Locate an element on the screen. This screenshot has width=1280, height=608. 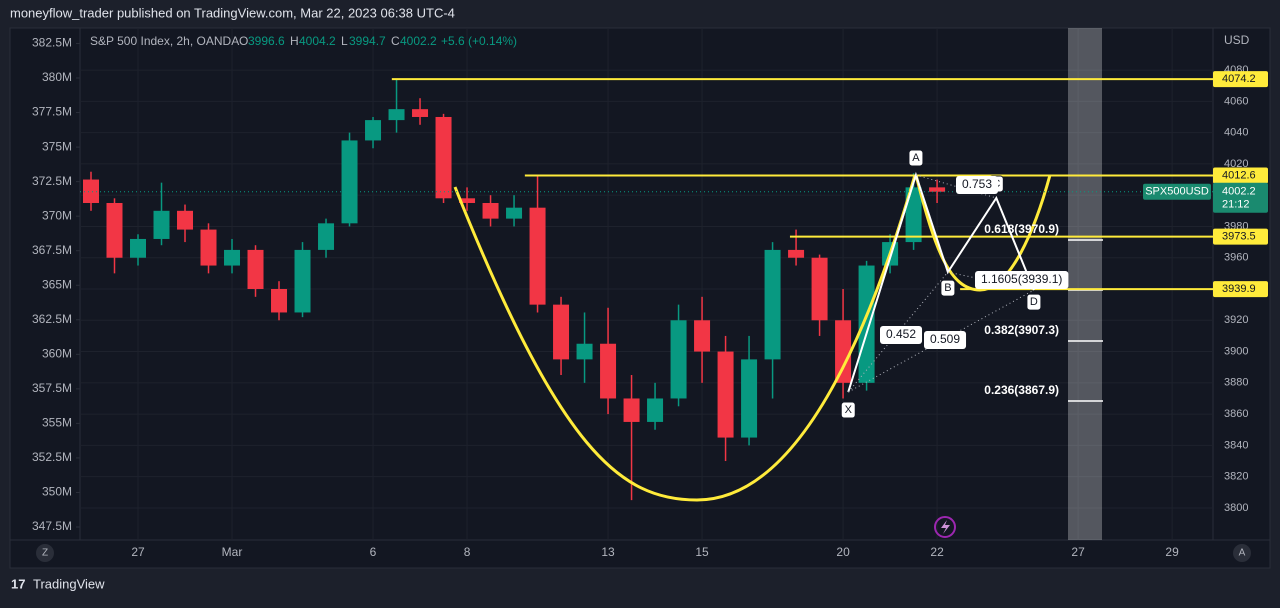
level-label: 3939.9 is located at coordinates (1239, 289).